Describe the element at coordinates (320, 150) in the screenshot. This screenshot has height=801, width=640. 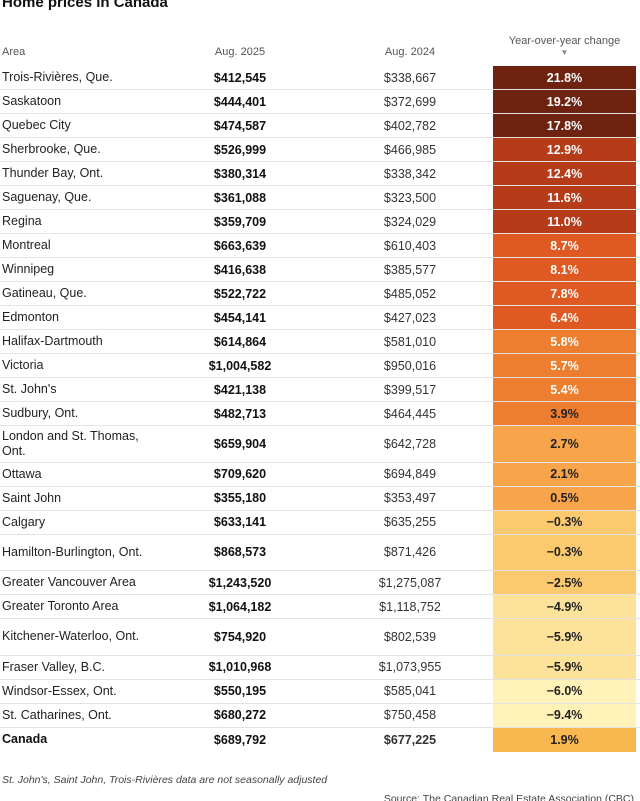
I see `table-row: Sherbrooke, Que. $526,999 $466,985 12.9%` at that location.